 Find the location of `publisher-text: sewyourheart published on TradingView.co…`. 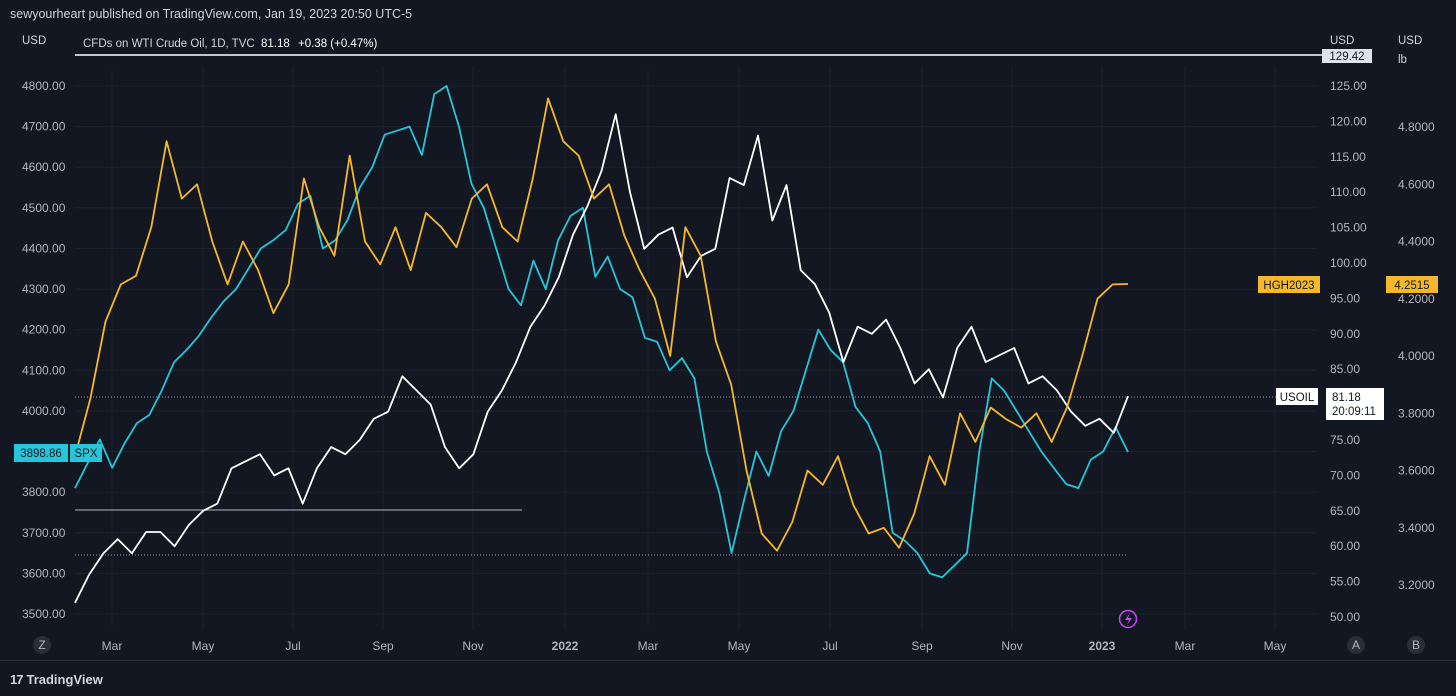

publisher-text: sewyourheart published on TradingView.co… is located at coordinates (211, 14).